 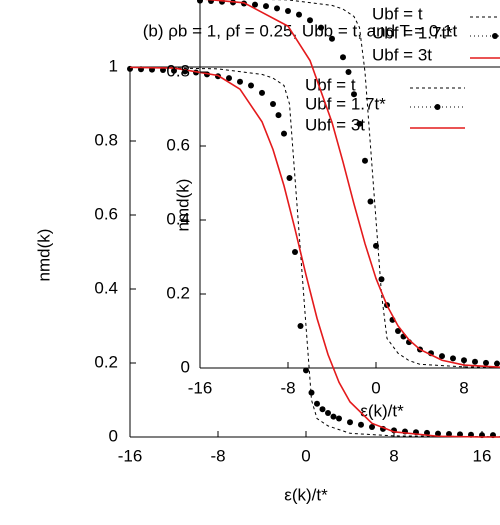 What do you see at coordinates (382, 410) in the screenshot?
I see `inset-x-axis-title: ε(k)/t*` at bounding box center [382, 410].